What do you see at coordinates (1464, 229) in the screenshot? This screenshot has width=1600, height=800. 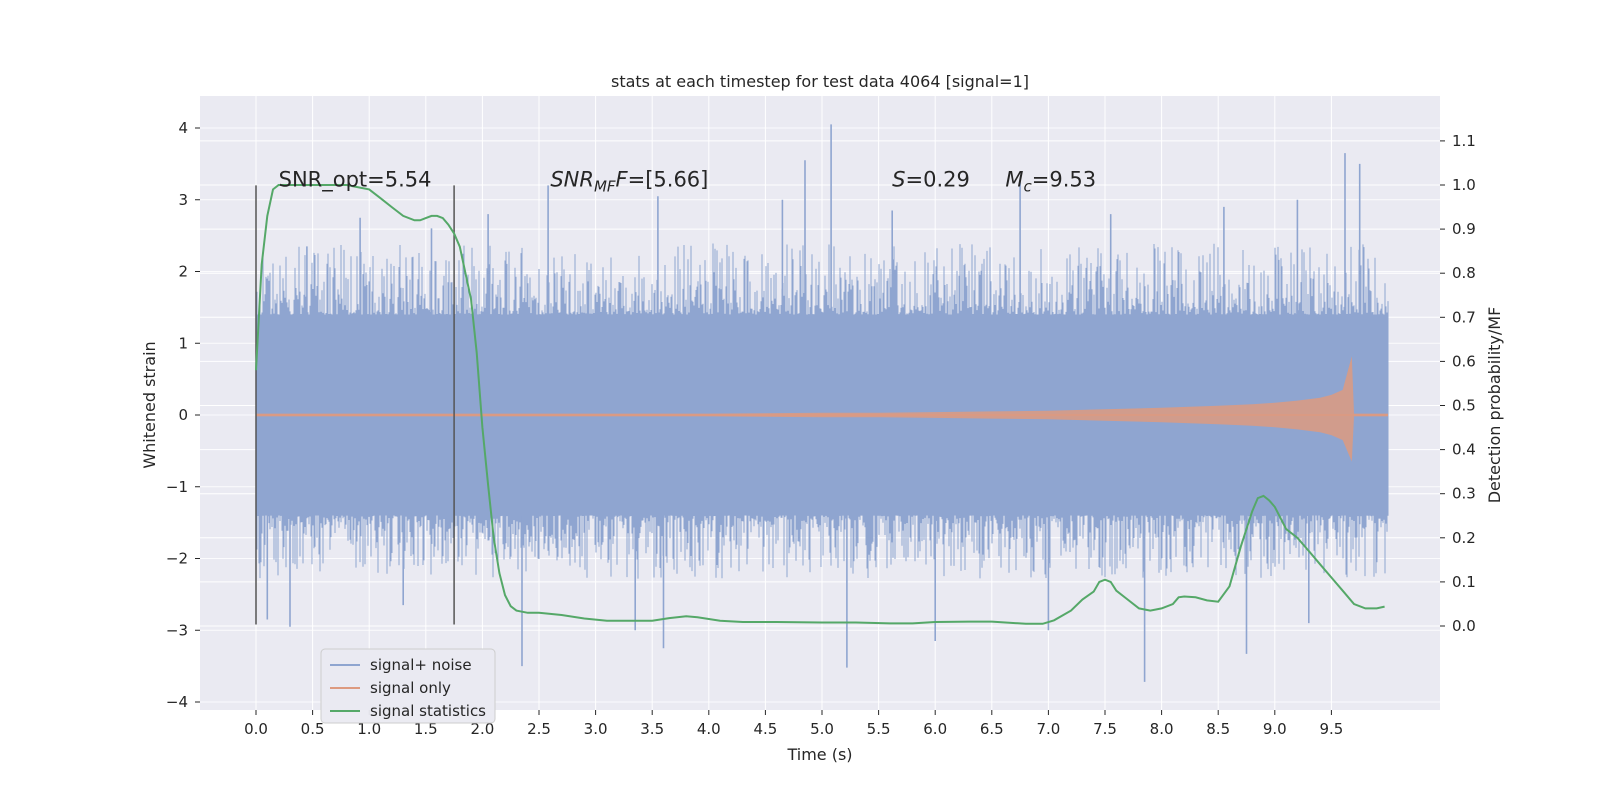 I see `y2-tick-label: 0.9` at bounding box center [1464, 229].